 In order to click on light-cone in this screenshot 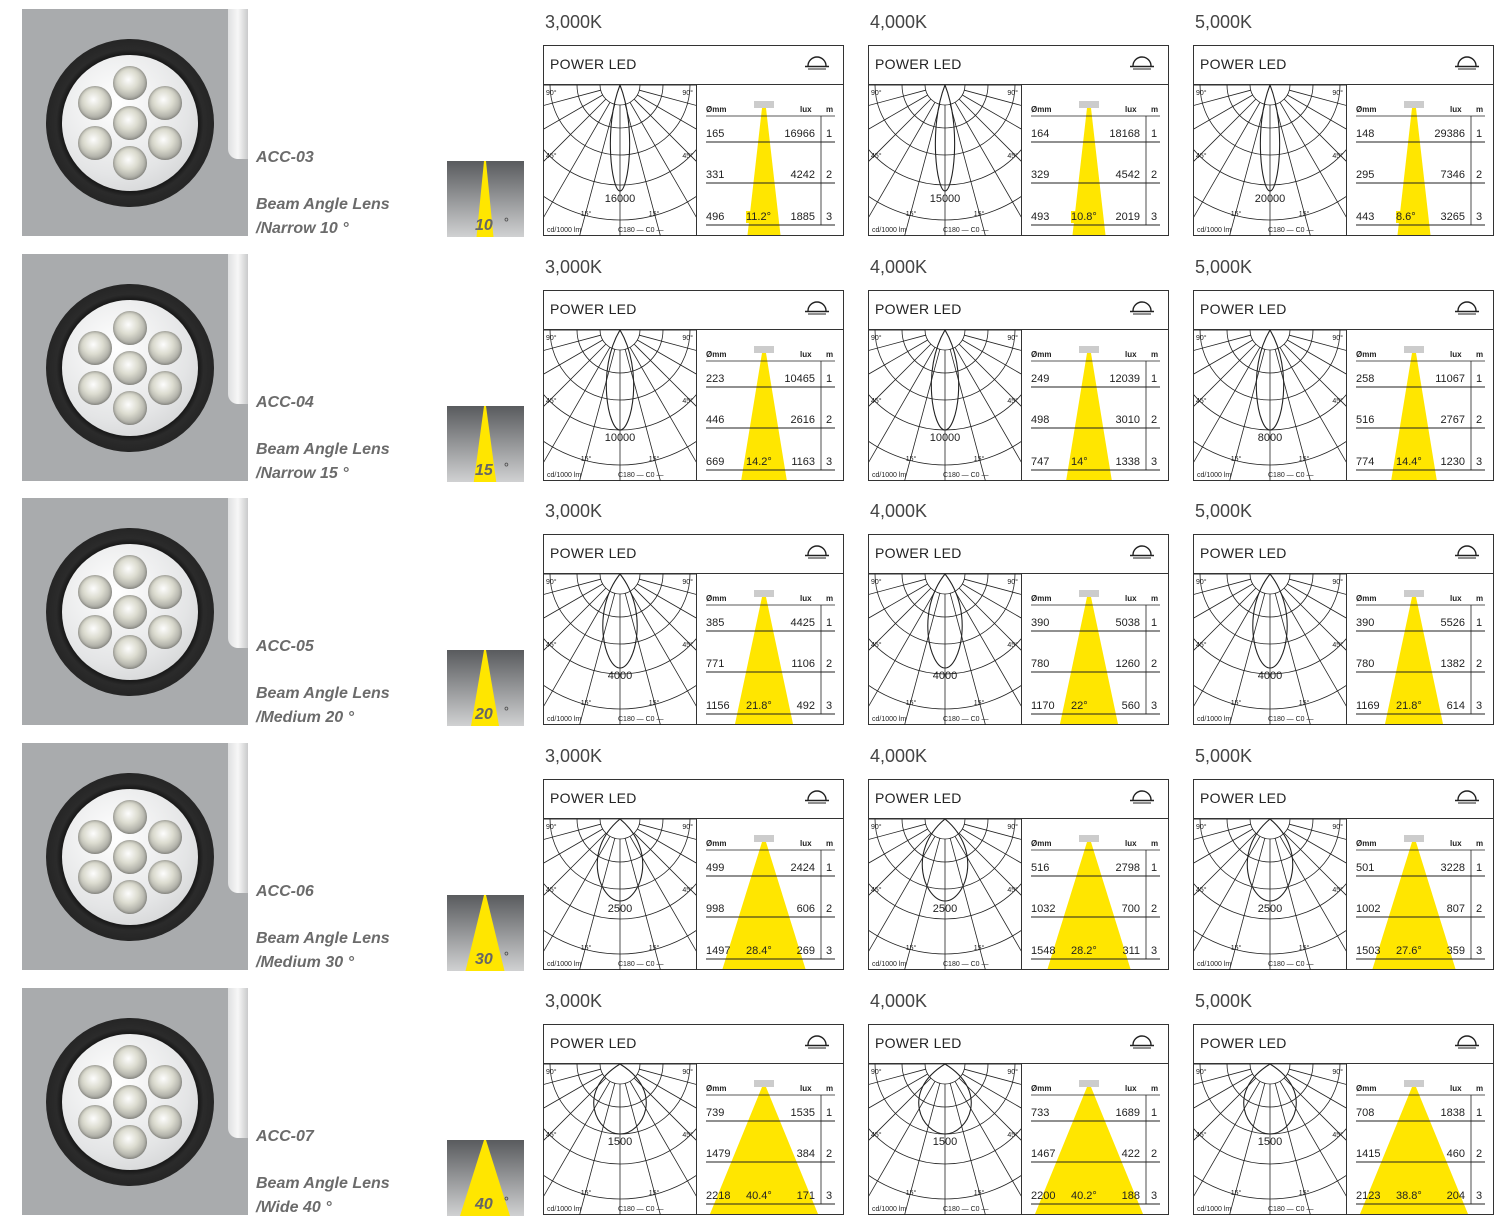, I will do `click(1414, 1150)`.